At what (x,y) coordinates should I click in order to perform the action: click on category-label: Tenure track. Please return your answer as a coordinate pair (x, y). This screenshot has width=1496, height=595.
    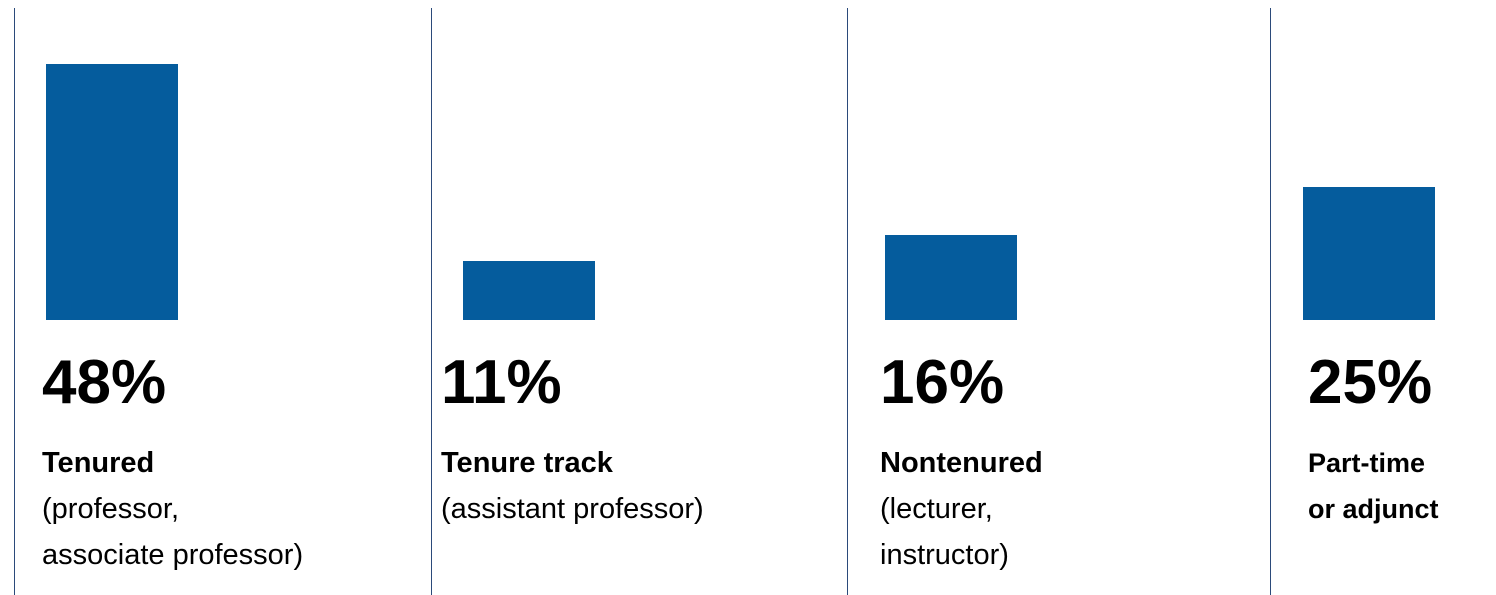
    Looking at the image, I should click on (527, 463).